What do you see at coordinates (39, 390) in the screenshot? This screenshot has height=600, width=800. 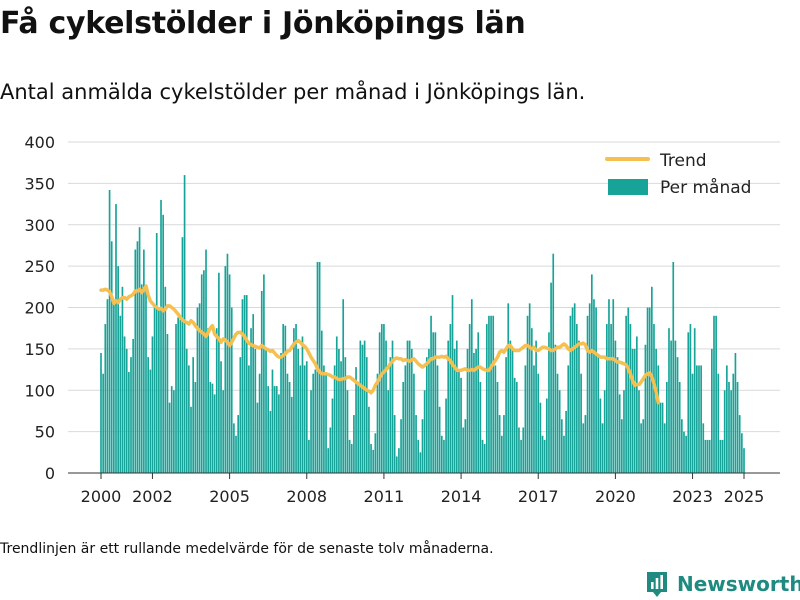 I see `y-tick-label: 100` at bounding box center [39, 390].